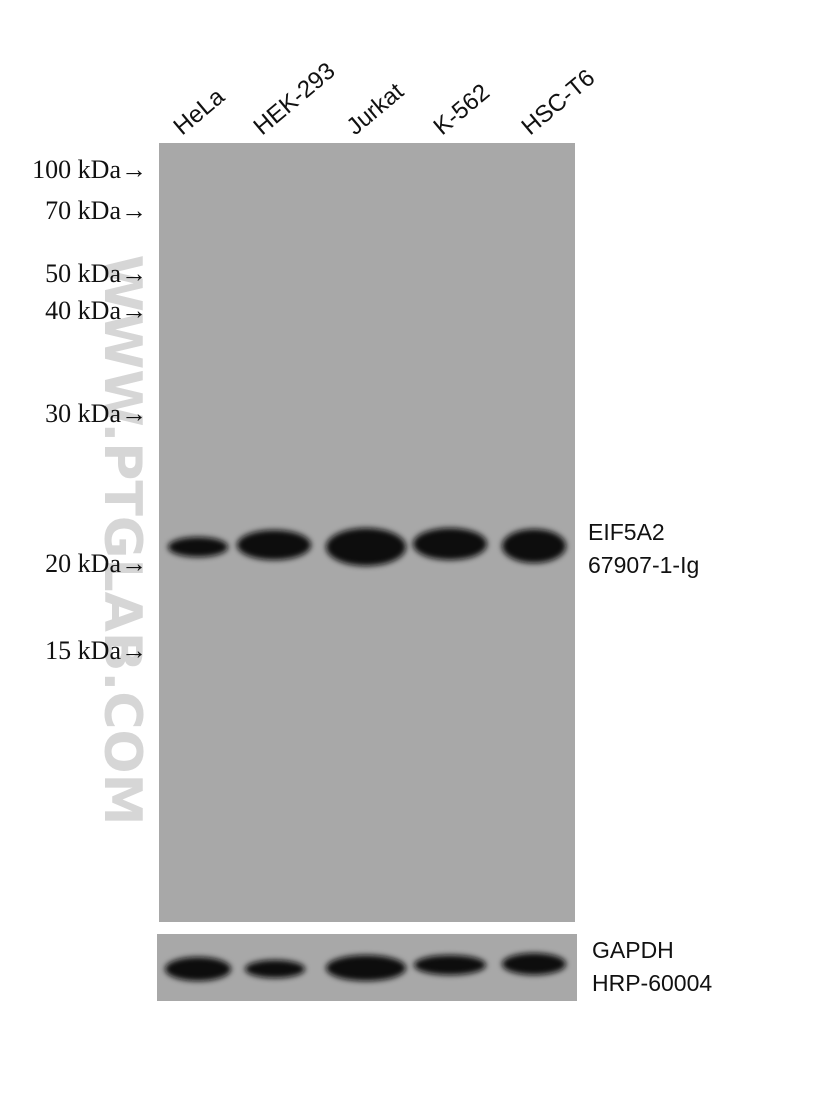  I want to click on marker-label: 70 kDa→, so click(96, 210).